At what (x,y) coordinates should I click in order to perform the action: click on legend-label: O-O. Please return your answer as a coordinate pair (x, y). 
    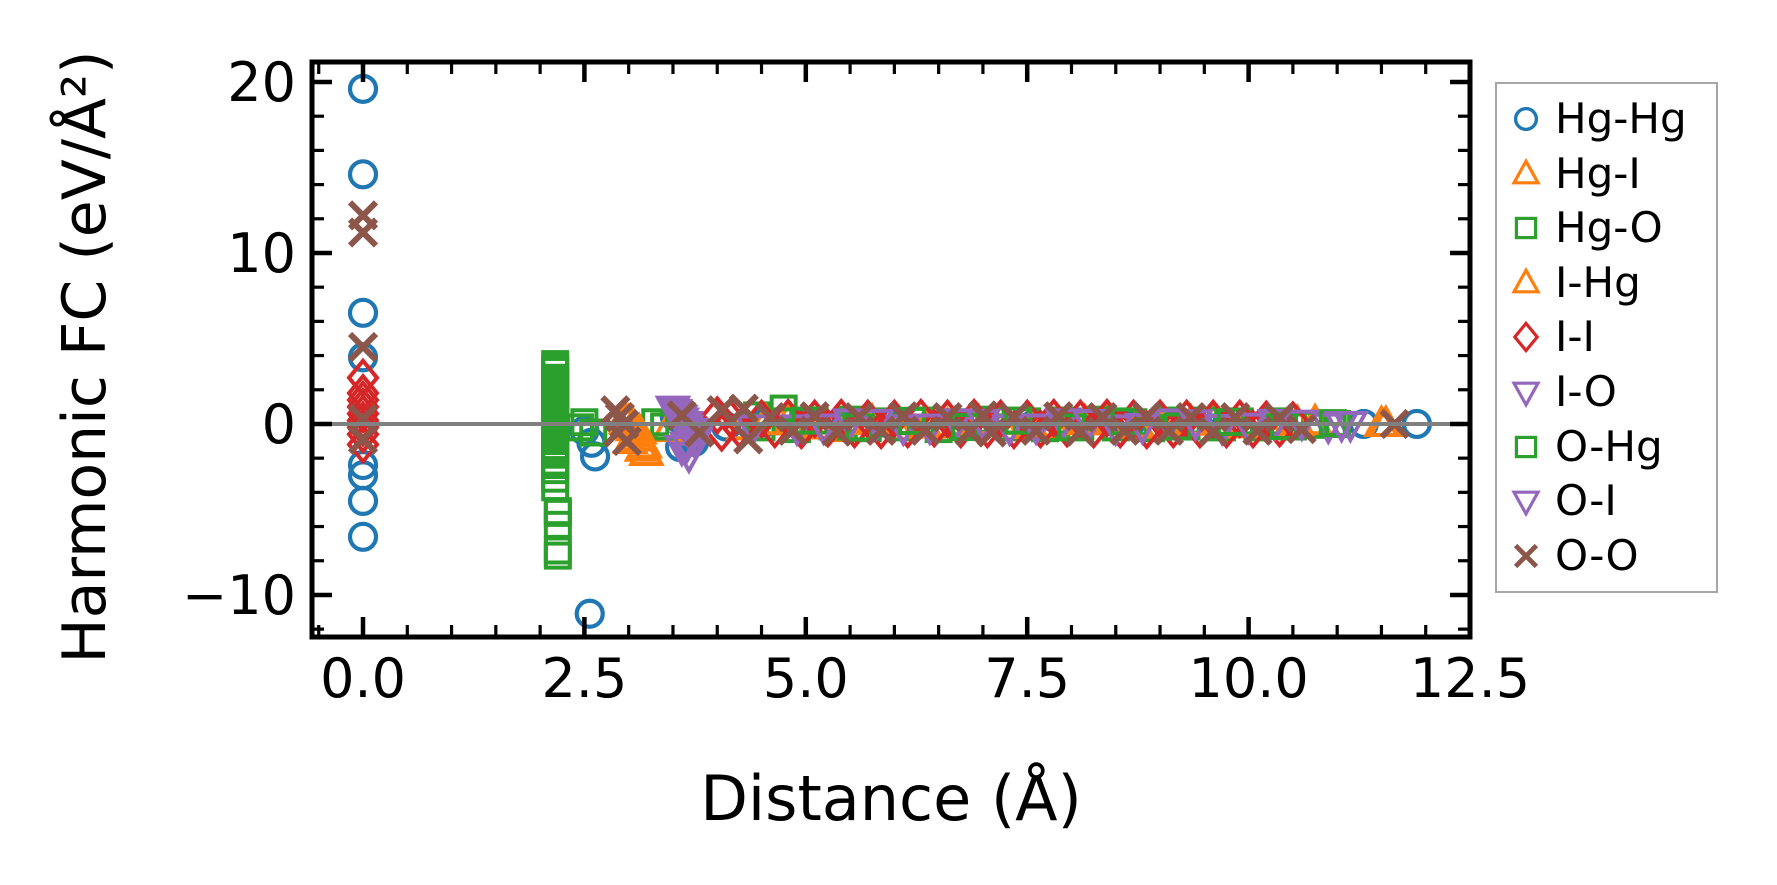
    Looking at the image, I should click on (1597, 555).